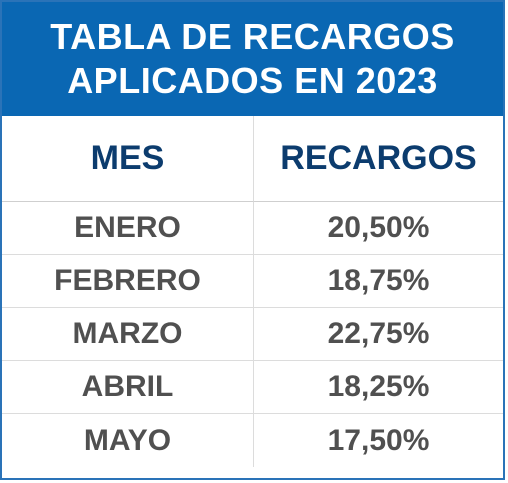 Image resolution: width=508 pixels, height=483 pixels. Describe the element at coordinates (128, 334) in the screenshot. I see `month-cell: MARZO` at that location.